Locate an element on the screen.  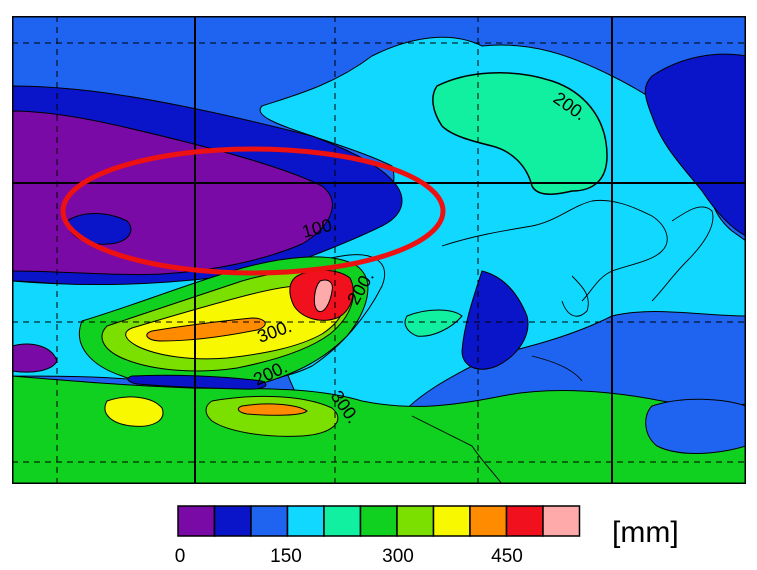
orange-streak-south is located at coordinates (272, 409).